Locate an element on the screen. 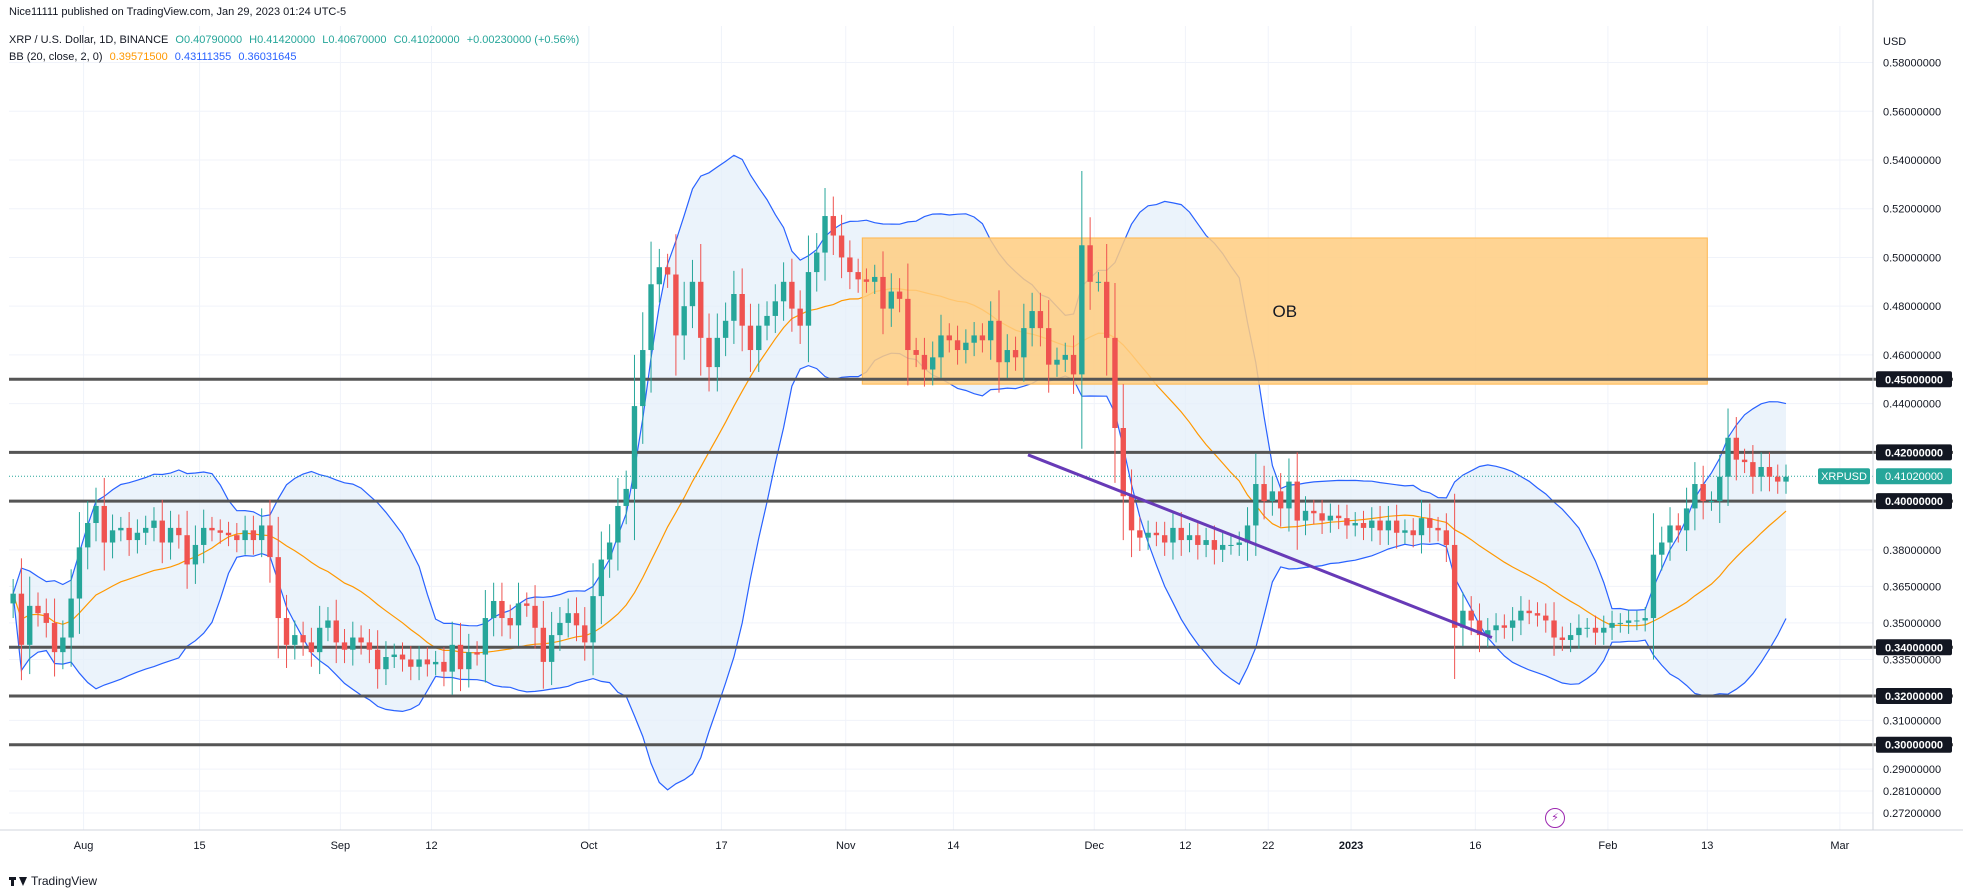  price-tick-label: 0.33500000 is located at coordinates (1912, 660).